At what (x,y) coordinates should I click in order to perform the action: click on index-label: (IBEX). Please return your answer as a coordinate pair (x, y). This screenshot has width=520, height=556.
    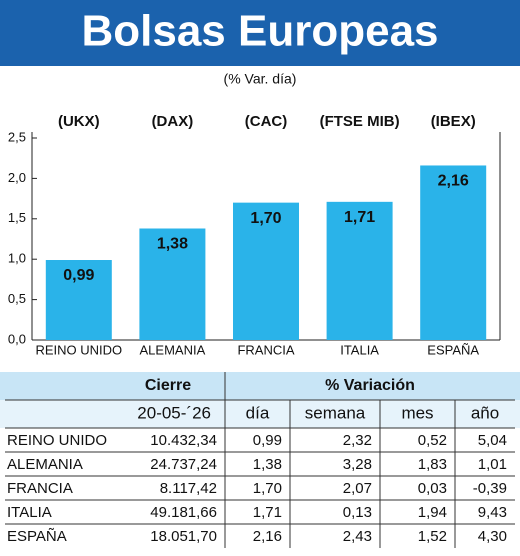
    Looking at the image, I should click on (453, 121).